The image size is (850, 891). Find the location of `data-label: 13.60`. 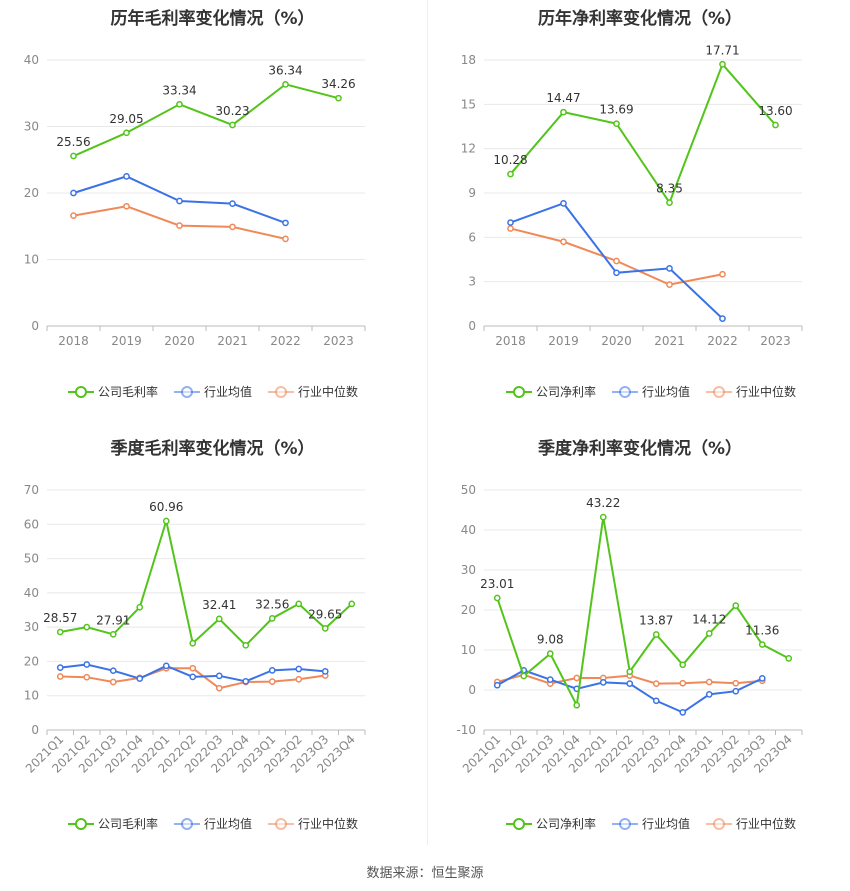

data-label: 13.60 is located at coordinates (775, 111).